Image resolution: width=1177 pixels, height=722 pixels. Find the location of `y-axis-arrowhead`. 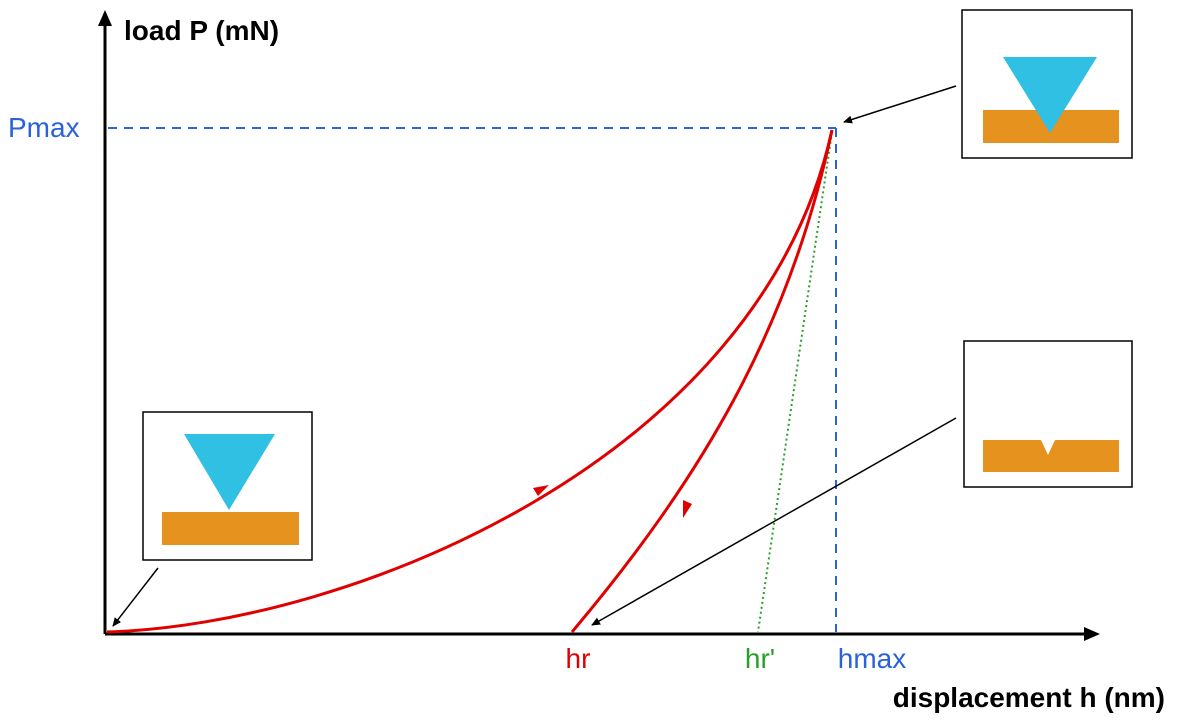

y-axis-arrowhead is located at coordinates (105, 18).